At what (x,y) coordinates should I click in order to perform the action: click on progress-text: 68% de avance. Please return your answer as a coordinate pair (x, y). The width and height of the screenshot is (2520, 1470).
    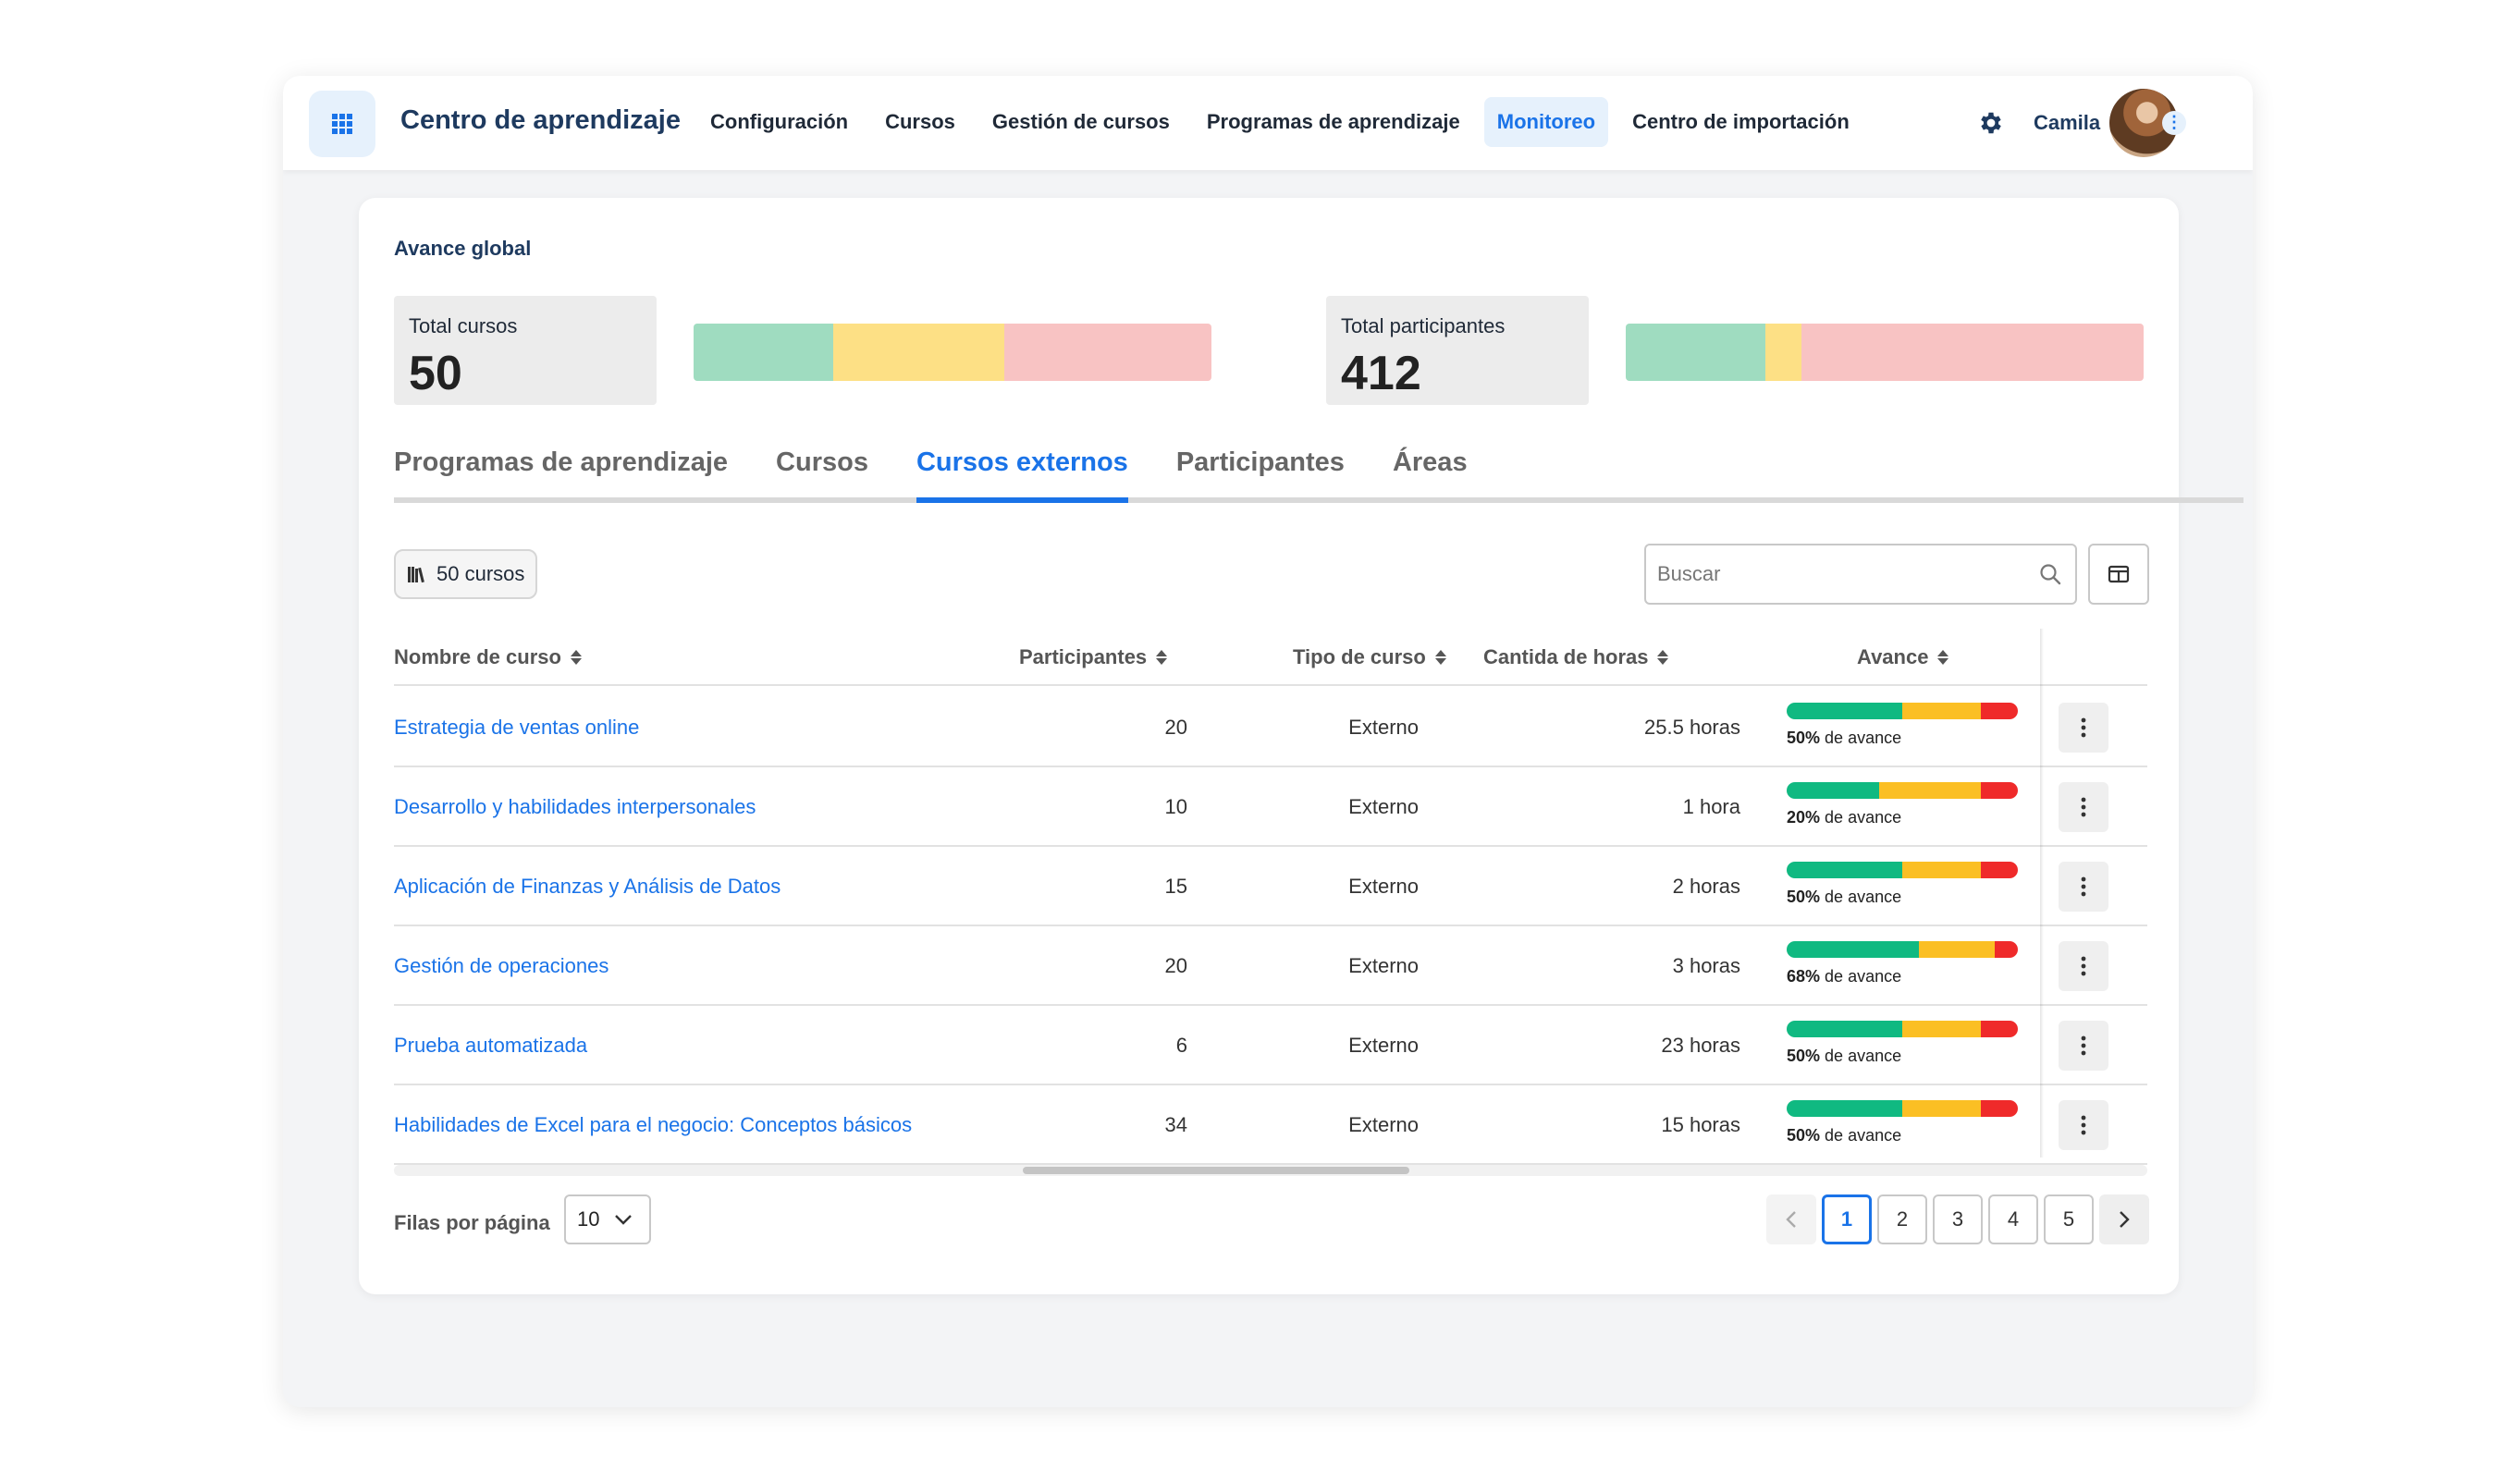
    Looking at the image, I should click on (1902, 977).